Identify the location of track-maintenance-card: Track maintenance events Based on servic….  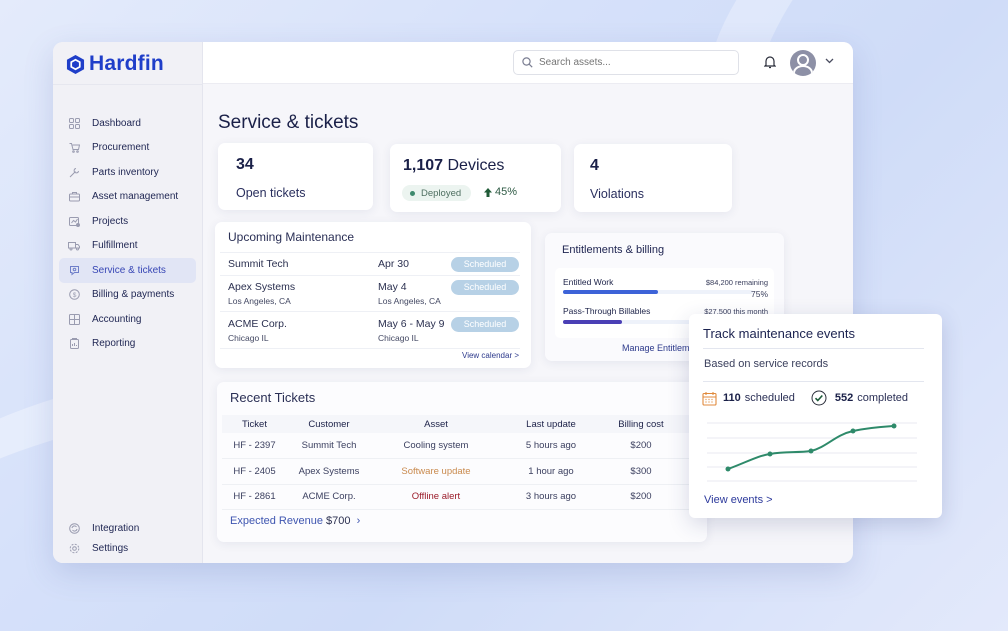
(815, 416).